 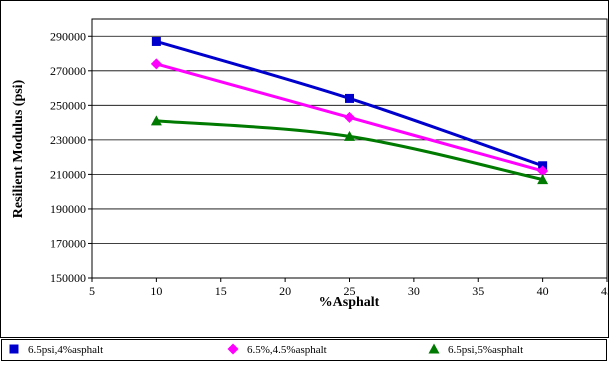 What do you see at coordinates (349, 302) in the screenshot?
I see `x-axis-title: %Asphalt` at bounding box center [349, 302].